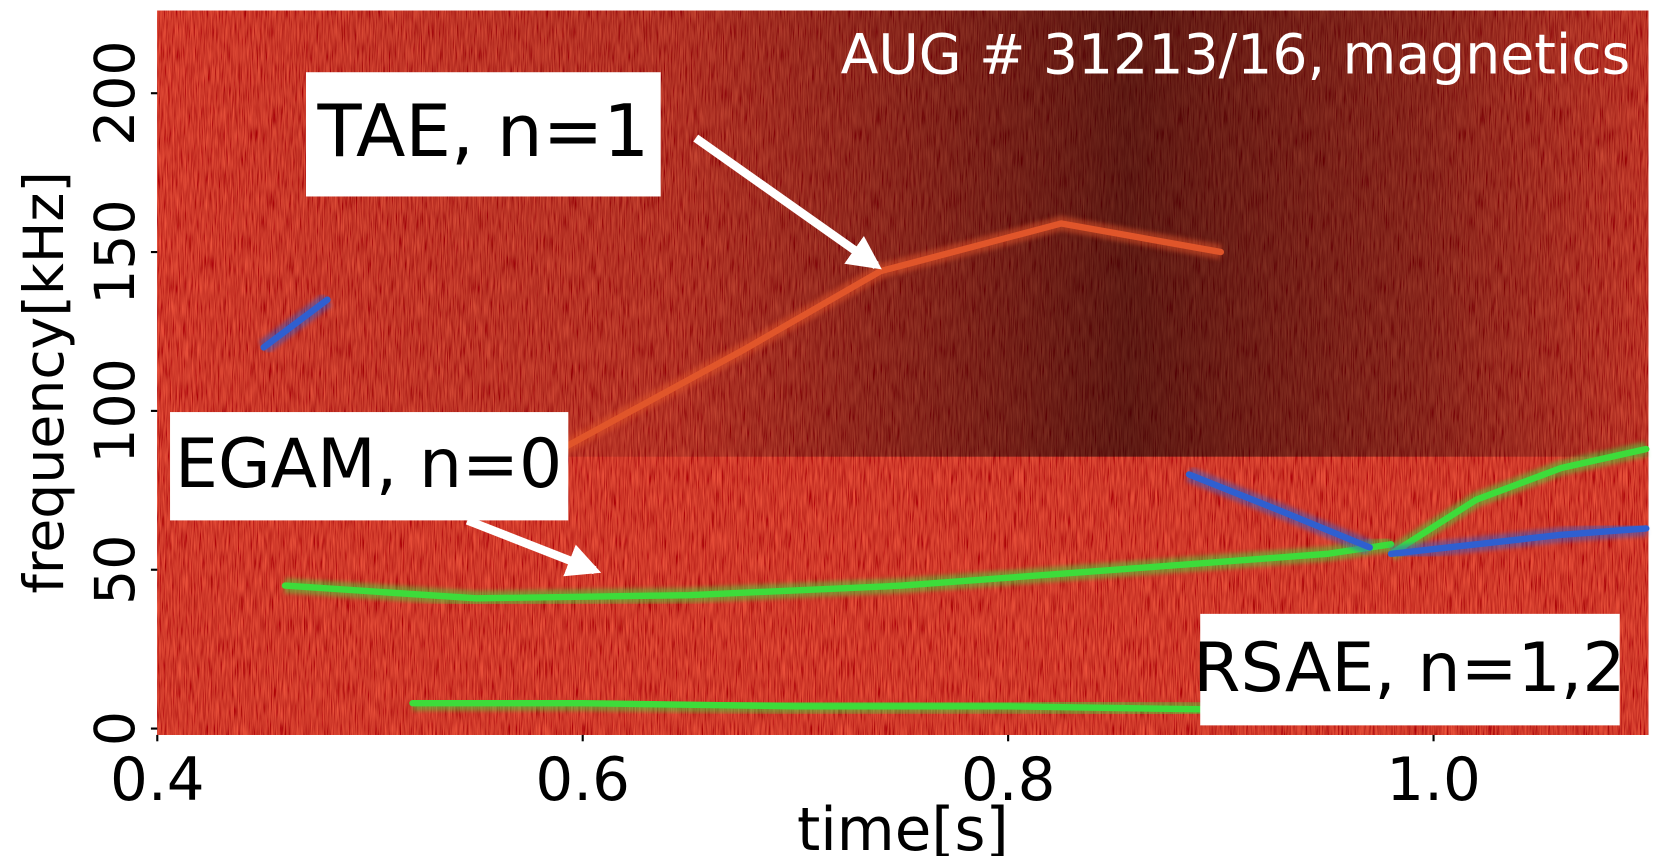  What do you see at coordinates (45, 382) in the screenshot?
I see `y-axis-label: frequency[kHz]` at bounding box center [45, 382].